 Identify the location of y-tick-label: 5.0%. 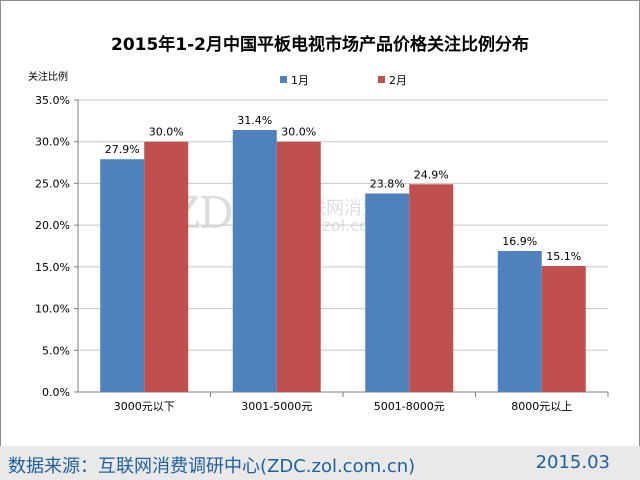
(56, 350).